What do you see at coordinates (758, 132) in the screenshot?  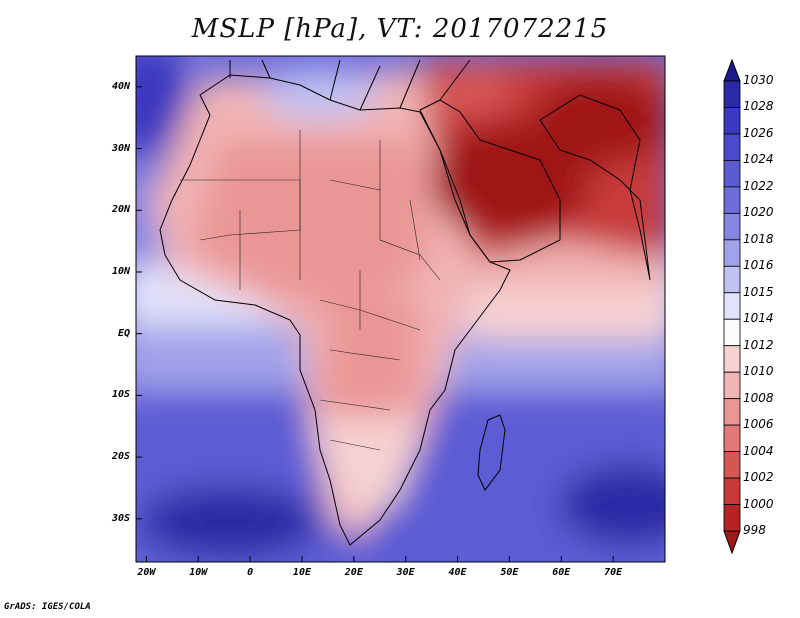 I see `colorbar-label-1026: 1026` at bounding box center [758, 132].